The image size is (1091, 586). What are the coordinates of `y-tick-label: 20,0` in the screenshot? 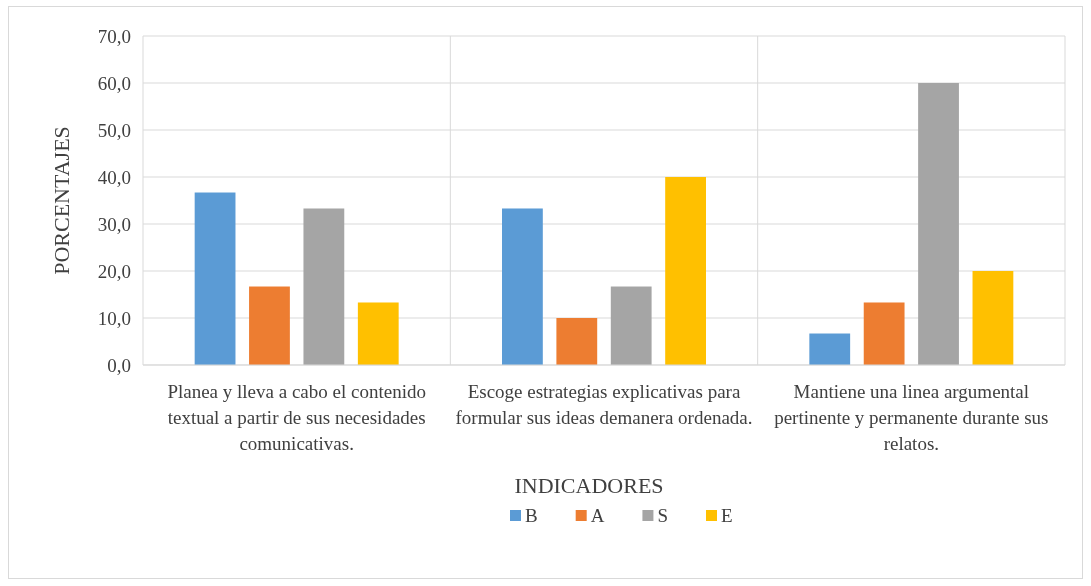 It's located at (114, 271).